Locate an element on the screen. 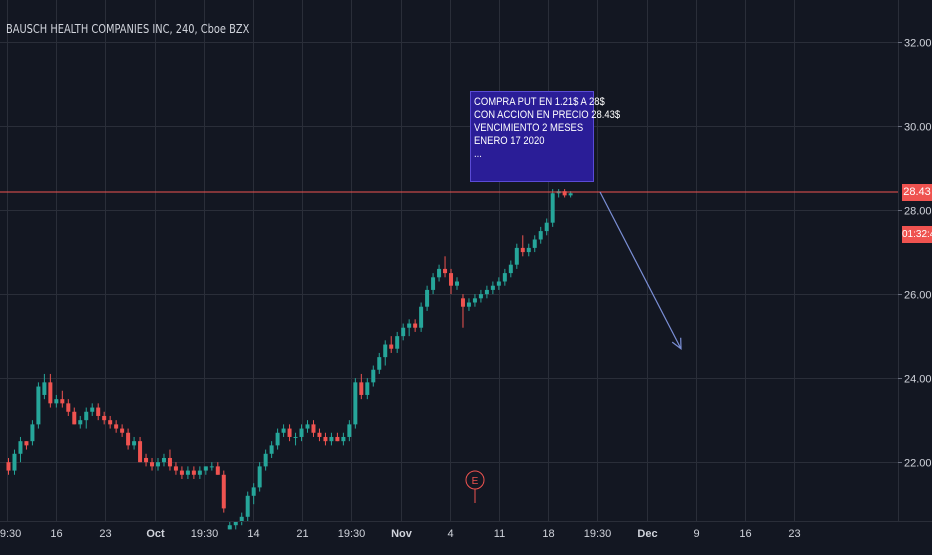 This screenshot has height=555, width=932. trend-arrow is located at coordinates (640, 270).